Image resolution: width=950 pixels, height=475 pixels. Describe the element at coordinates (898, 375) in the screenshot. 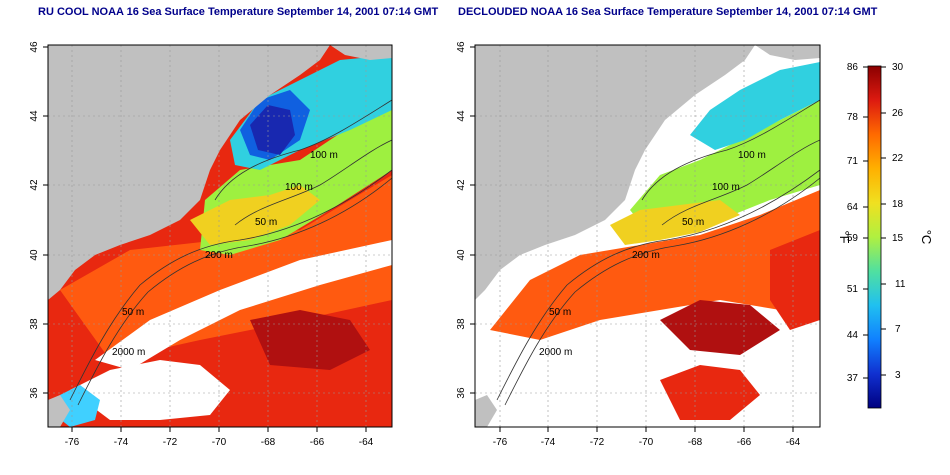

I see `celsius-tick-7: 3` at that location.